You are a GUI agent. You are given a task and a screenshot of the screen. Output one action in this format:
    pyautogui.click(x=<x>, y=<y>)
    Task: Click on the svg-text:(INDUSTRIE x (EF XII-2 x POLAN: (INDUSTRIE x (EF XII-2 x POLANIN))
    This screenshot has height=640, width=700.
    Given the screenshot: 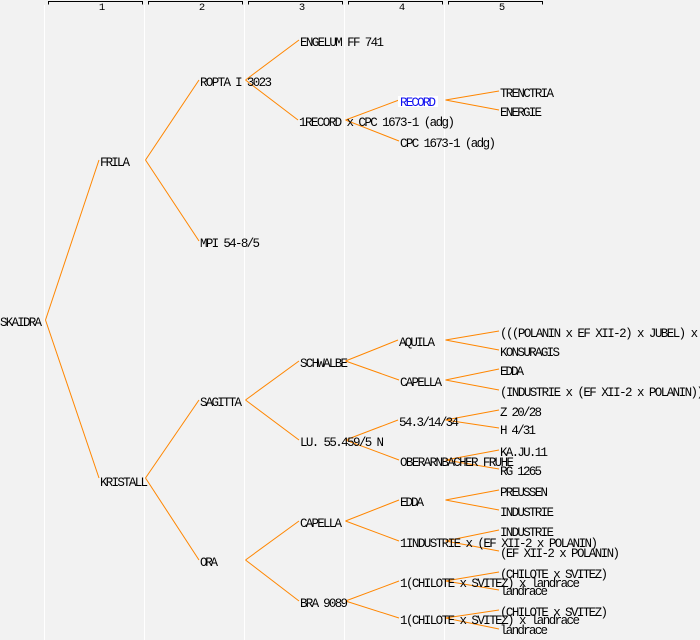 What is the action you would take?
    pyautogui.click(x=600, y=393)
    